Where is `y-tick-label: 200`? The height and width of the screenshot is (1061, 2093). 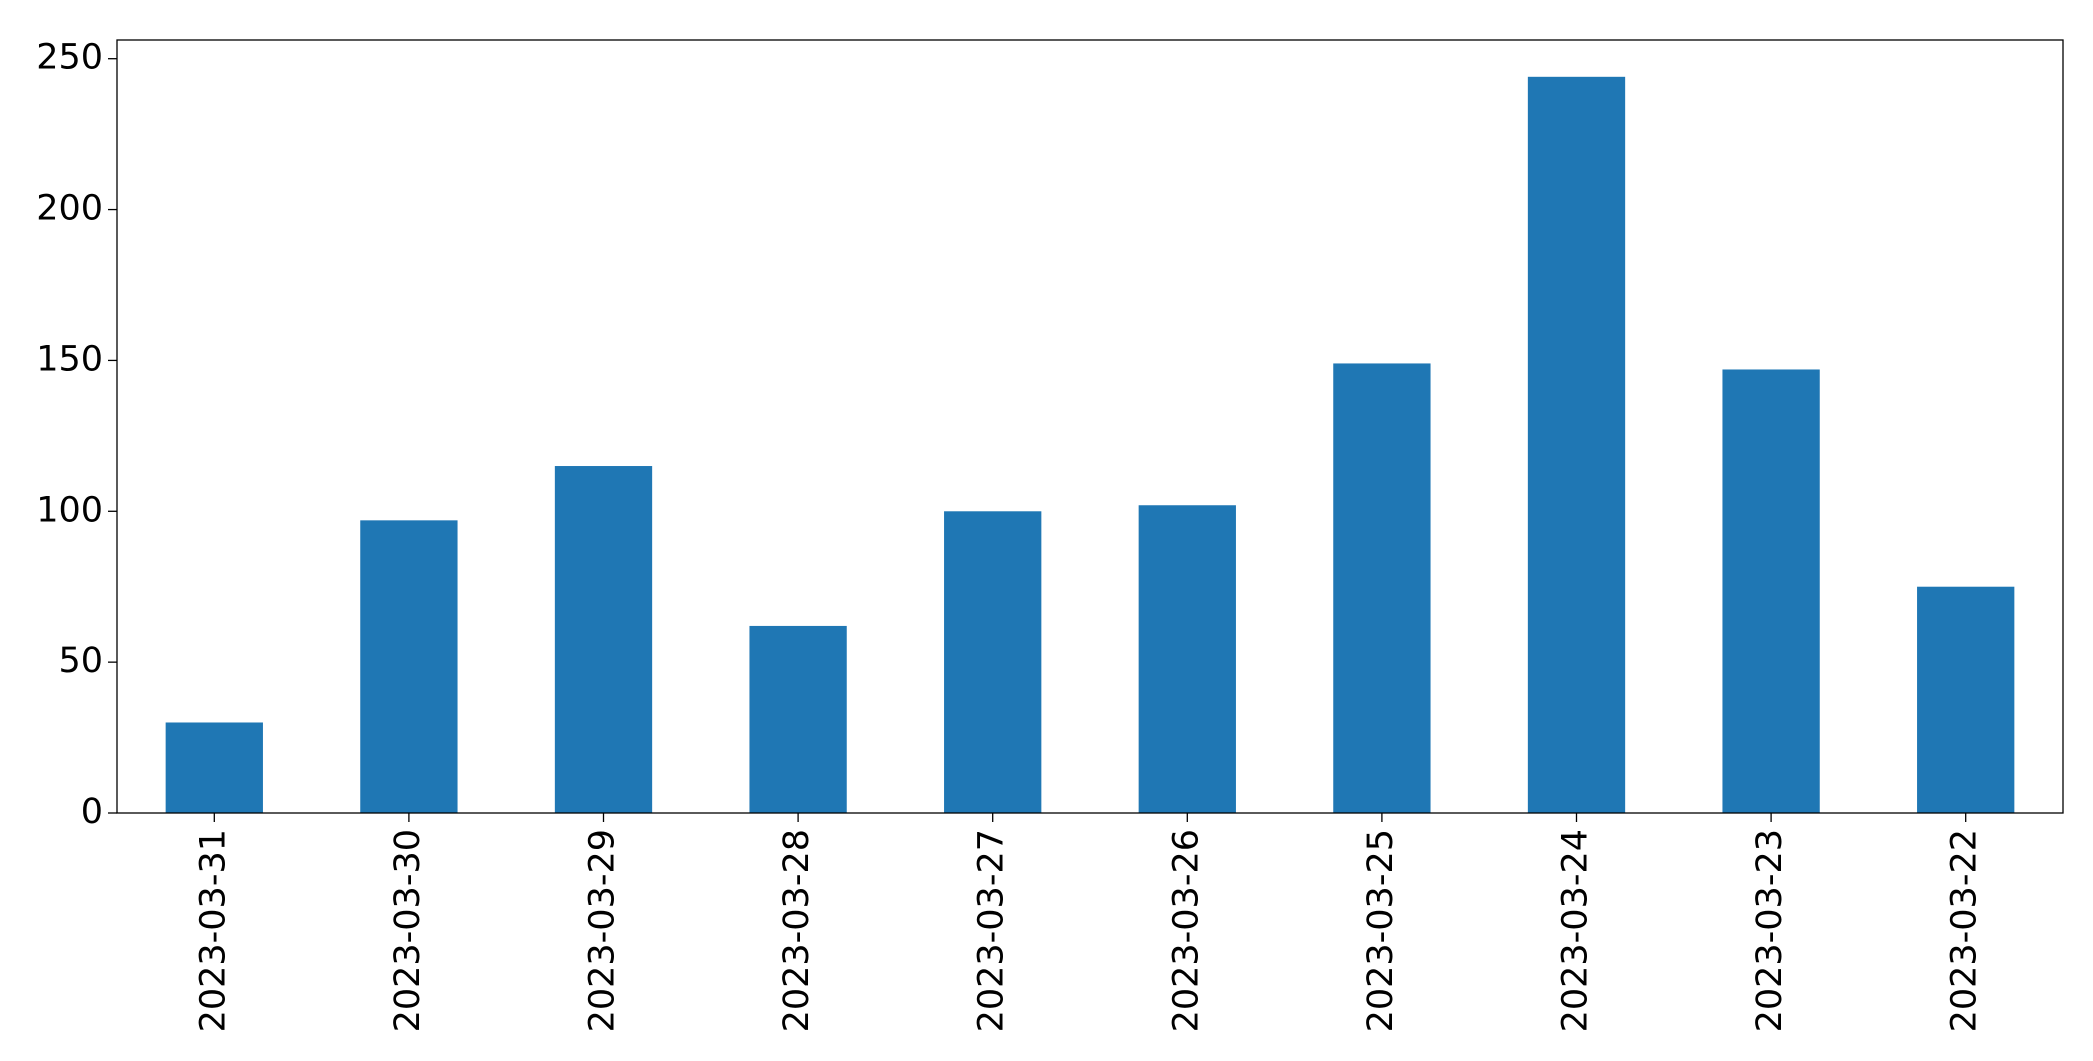
y-tick-label: 200 is located at coordinates (69, 209).